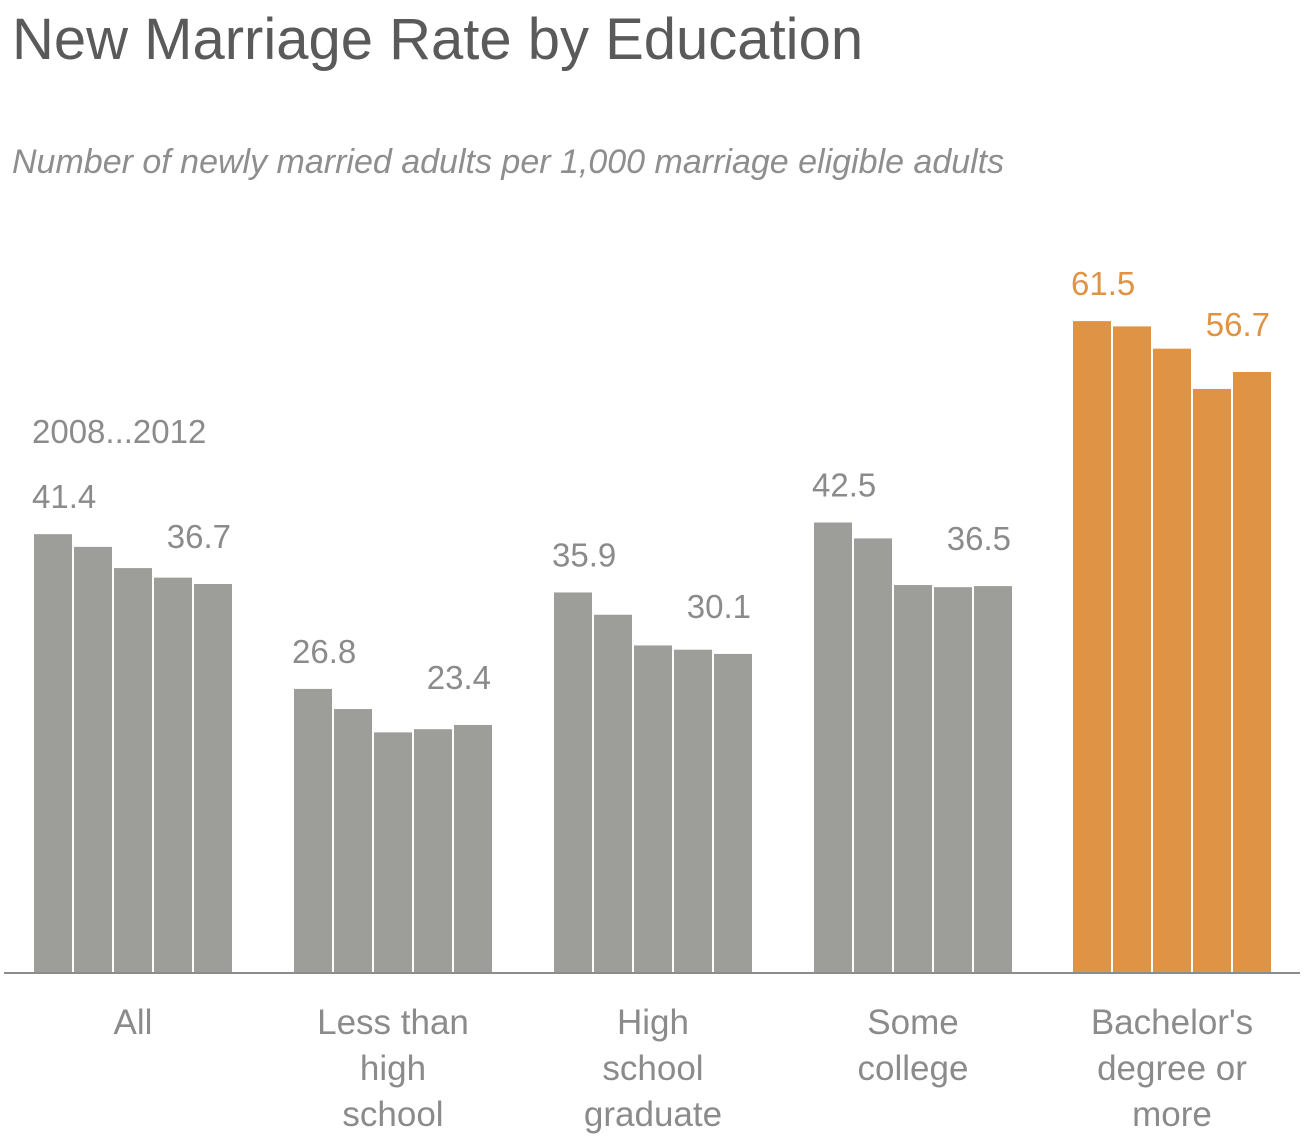 Image resolution: width=1314 pixels, height=1148 pixels. What do you see at coordinates (1132, 649) in the screenshot?
I see `bar-bachelor-s-degree-or-more-2009` at bounding box center [1132, 649].